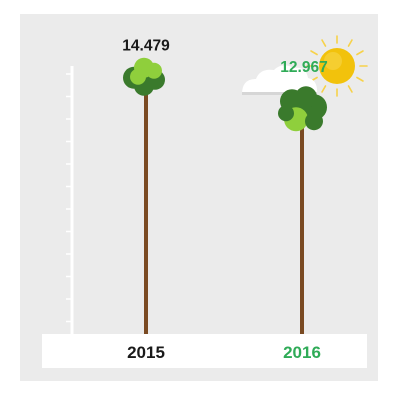 This screenshot has width=398, height=396. I want to click on category-label-2016: 2016, so click(302, 352).